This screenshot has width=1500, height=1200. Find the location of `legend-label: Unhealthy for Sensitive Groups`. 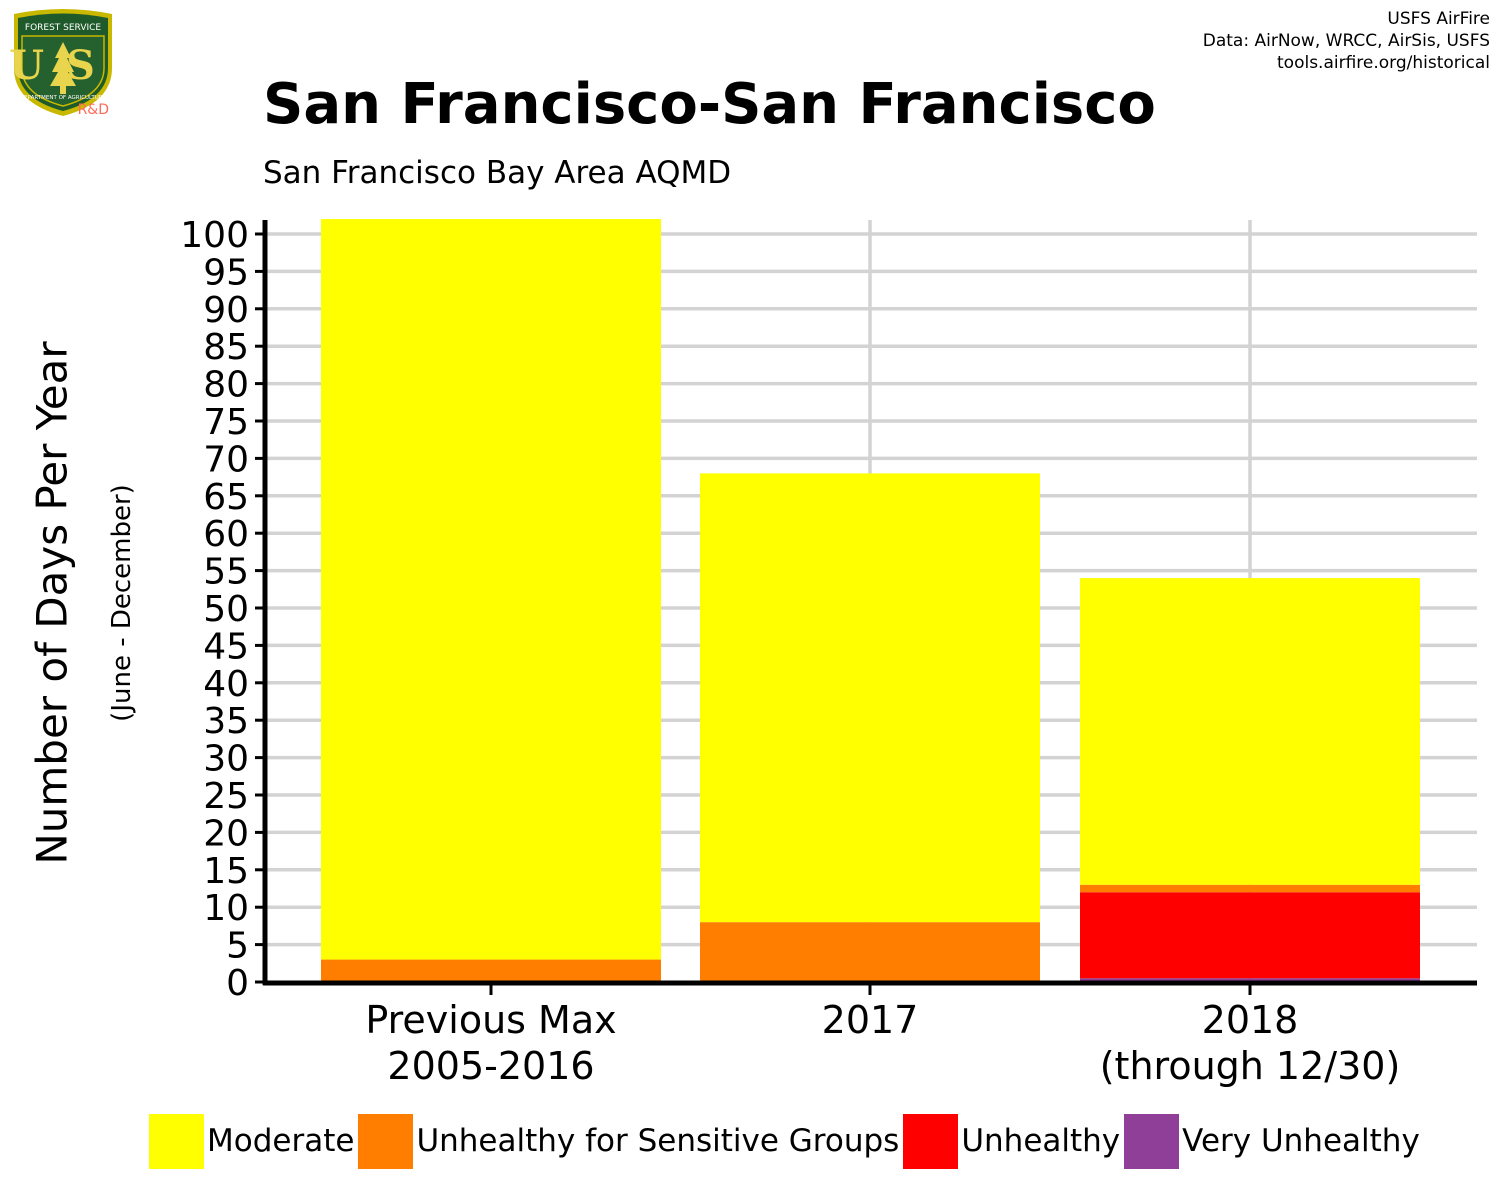

legend-label: Unhealthy for Sensitive Groups is located at coordinates (658, 1141).